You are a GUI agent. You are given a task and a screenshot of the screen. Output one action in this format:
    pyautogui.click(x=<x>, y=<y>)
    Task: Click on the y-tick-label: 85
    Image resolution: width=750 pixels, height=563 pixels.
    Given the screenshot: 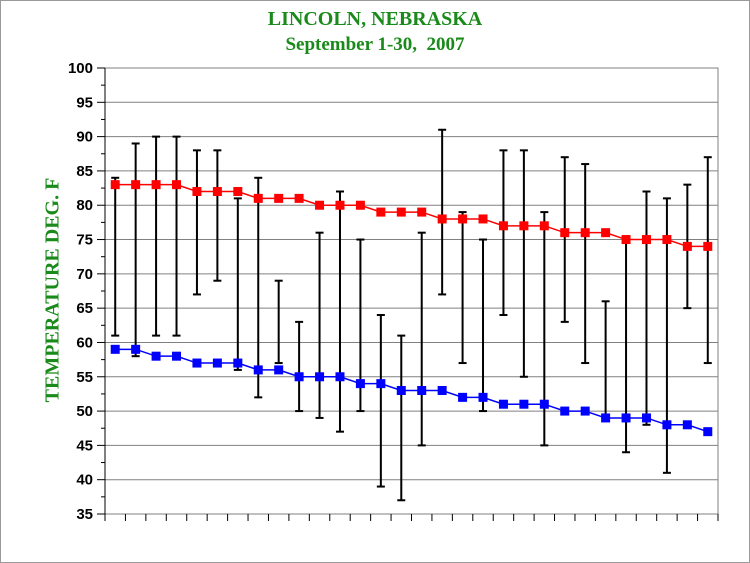 What is the action you would take?
    pyautogui.click(x=84, y=171)
    